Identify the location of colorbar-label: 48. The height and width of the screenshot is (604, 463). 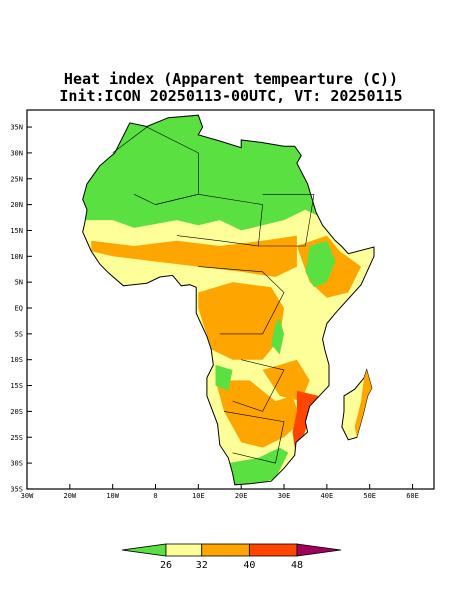
(297, 565).